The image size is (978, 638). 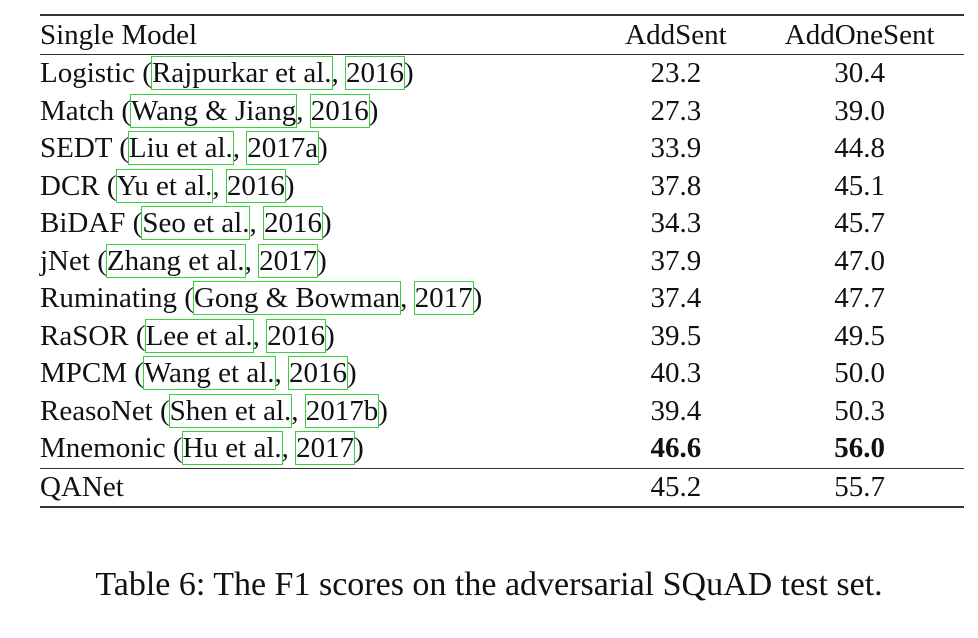 I want to click on citation-authors-link: Gong & Bowman, so click(x=297, y=298).